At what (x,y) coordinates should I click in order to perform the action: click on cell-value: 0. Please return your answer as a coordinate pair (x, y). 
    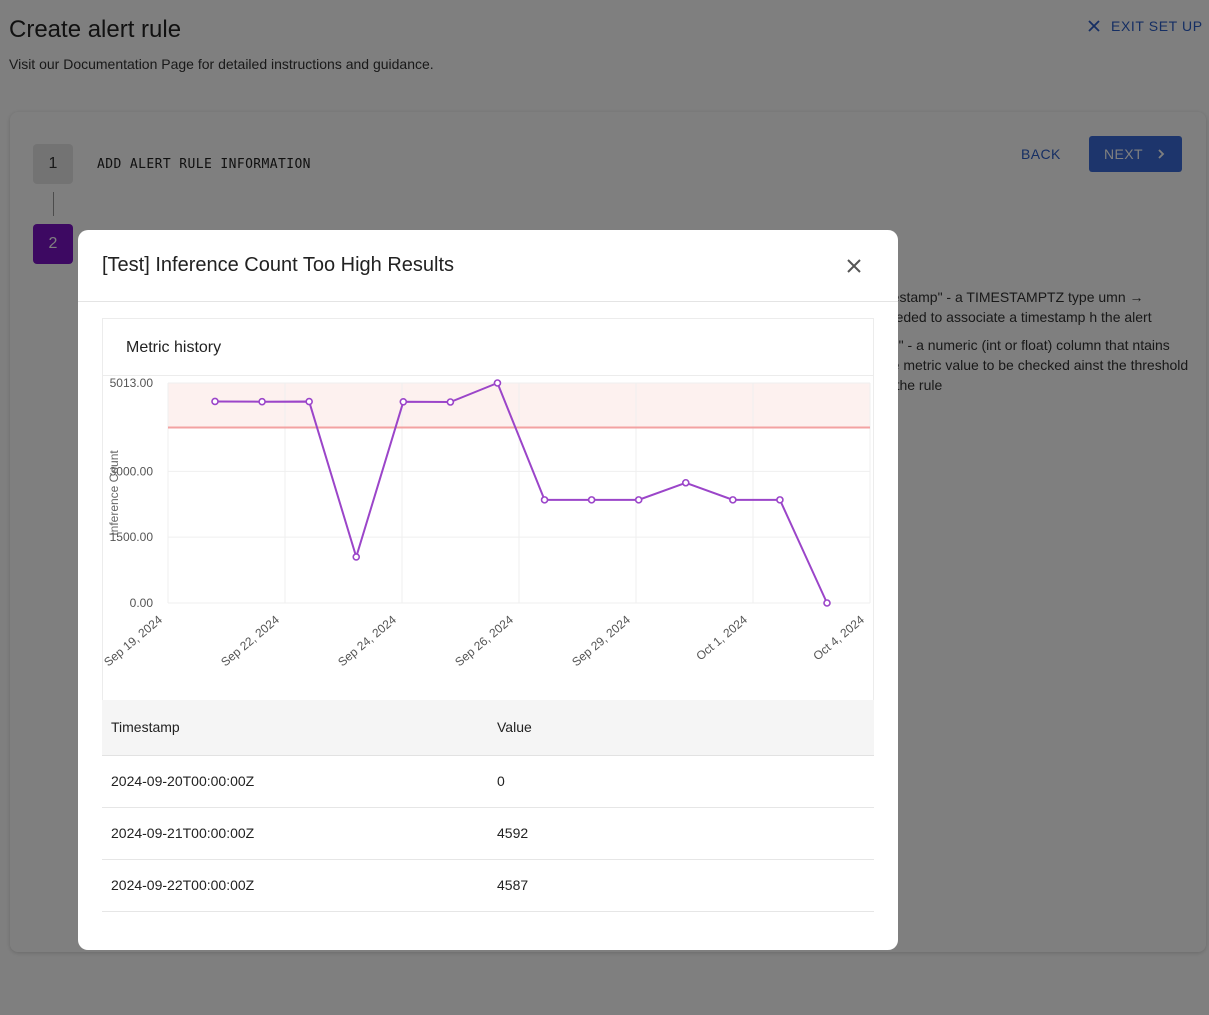
    Looking at the image, I should click on (681, 781).